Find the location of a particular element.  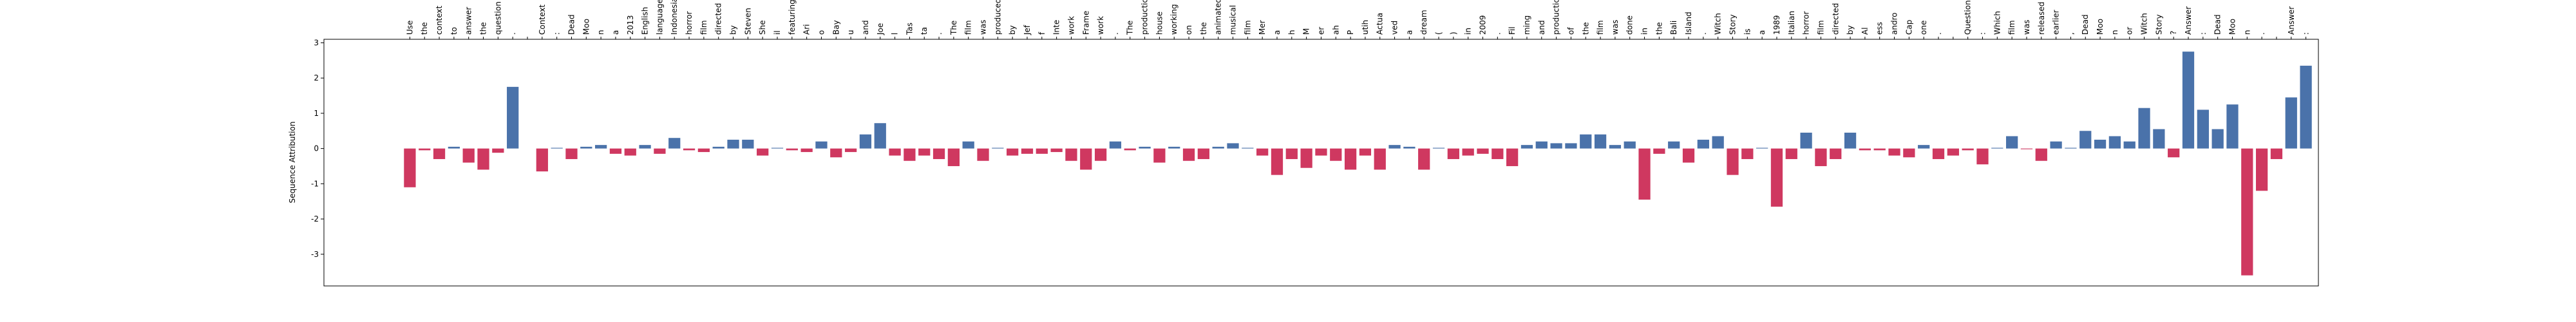

token-label: of is located at coordinates (1570, 31).